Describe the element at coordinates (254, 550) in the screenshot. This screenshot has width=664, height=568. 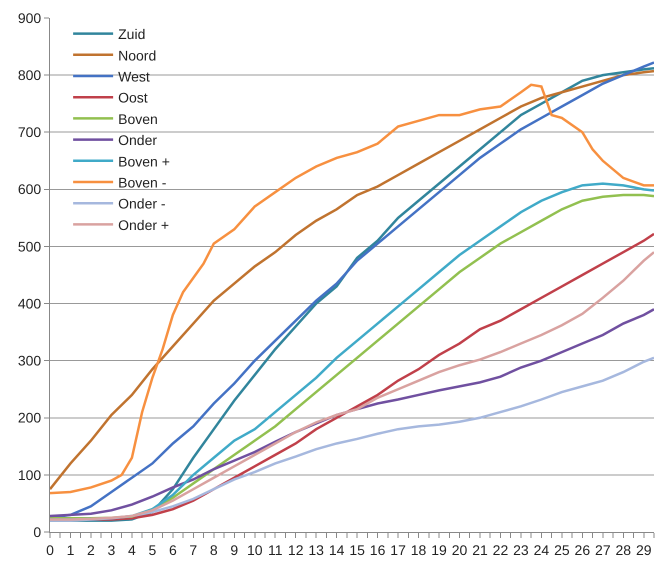
I see `x-tick-label: 10` at that location.